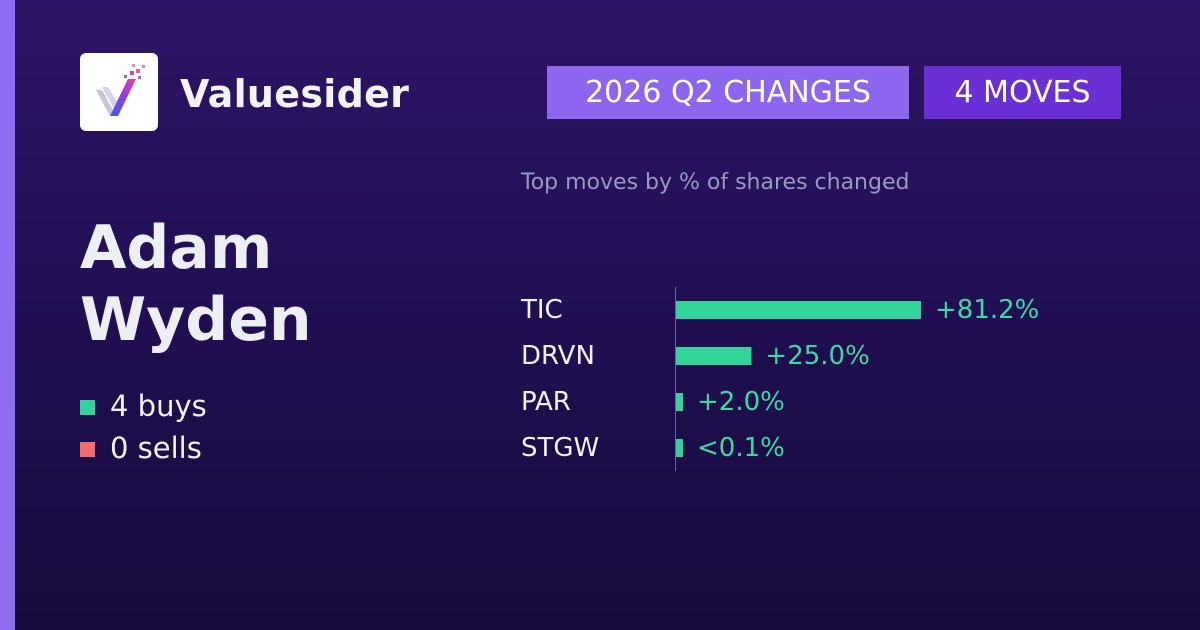 This screenshot has height=630, width=1200. I want to click on chart-subtitle: Top moves by % of shares changed, so click(715, 182).